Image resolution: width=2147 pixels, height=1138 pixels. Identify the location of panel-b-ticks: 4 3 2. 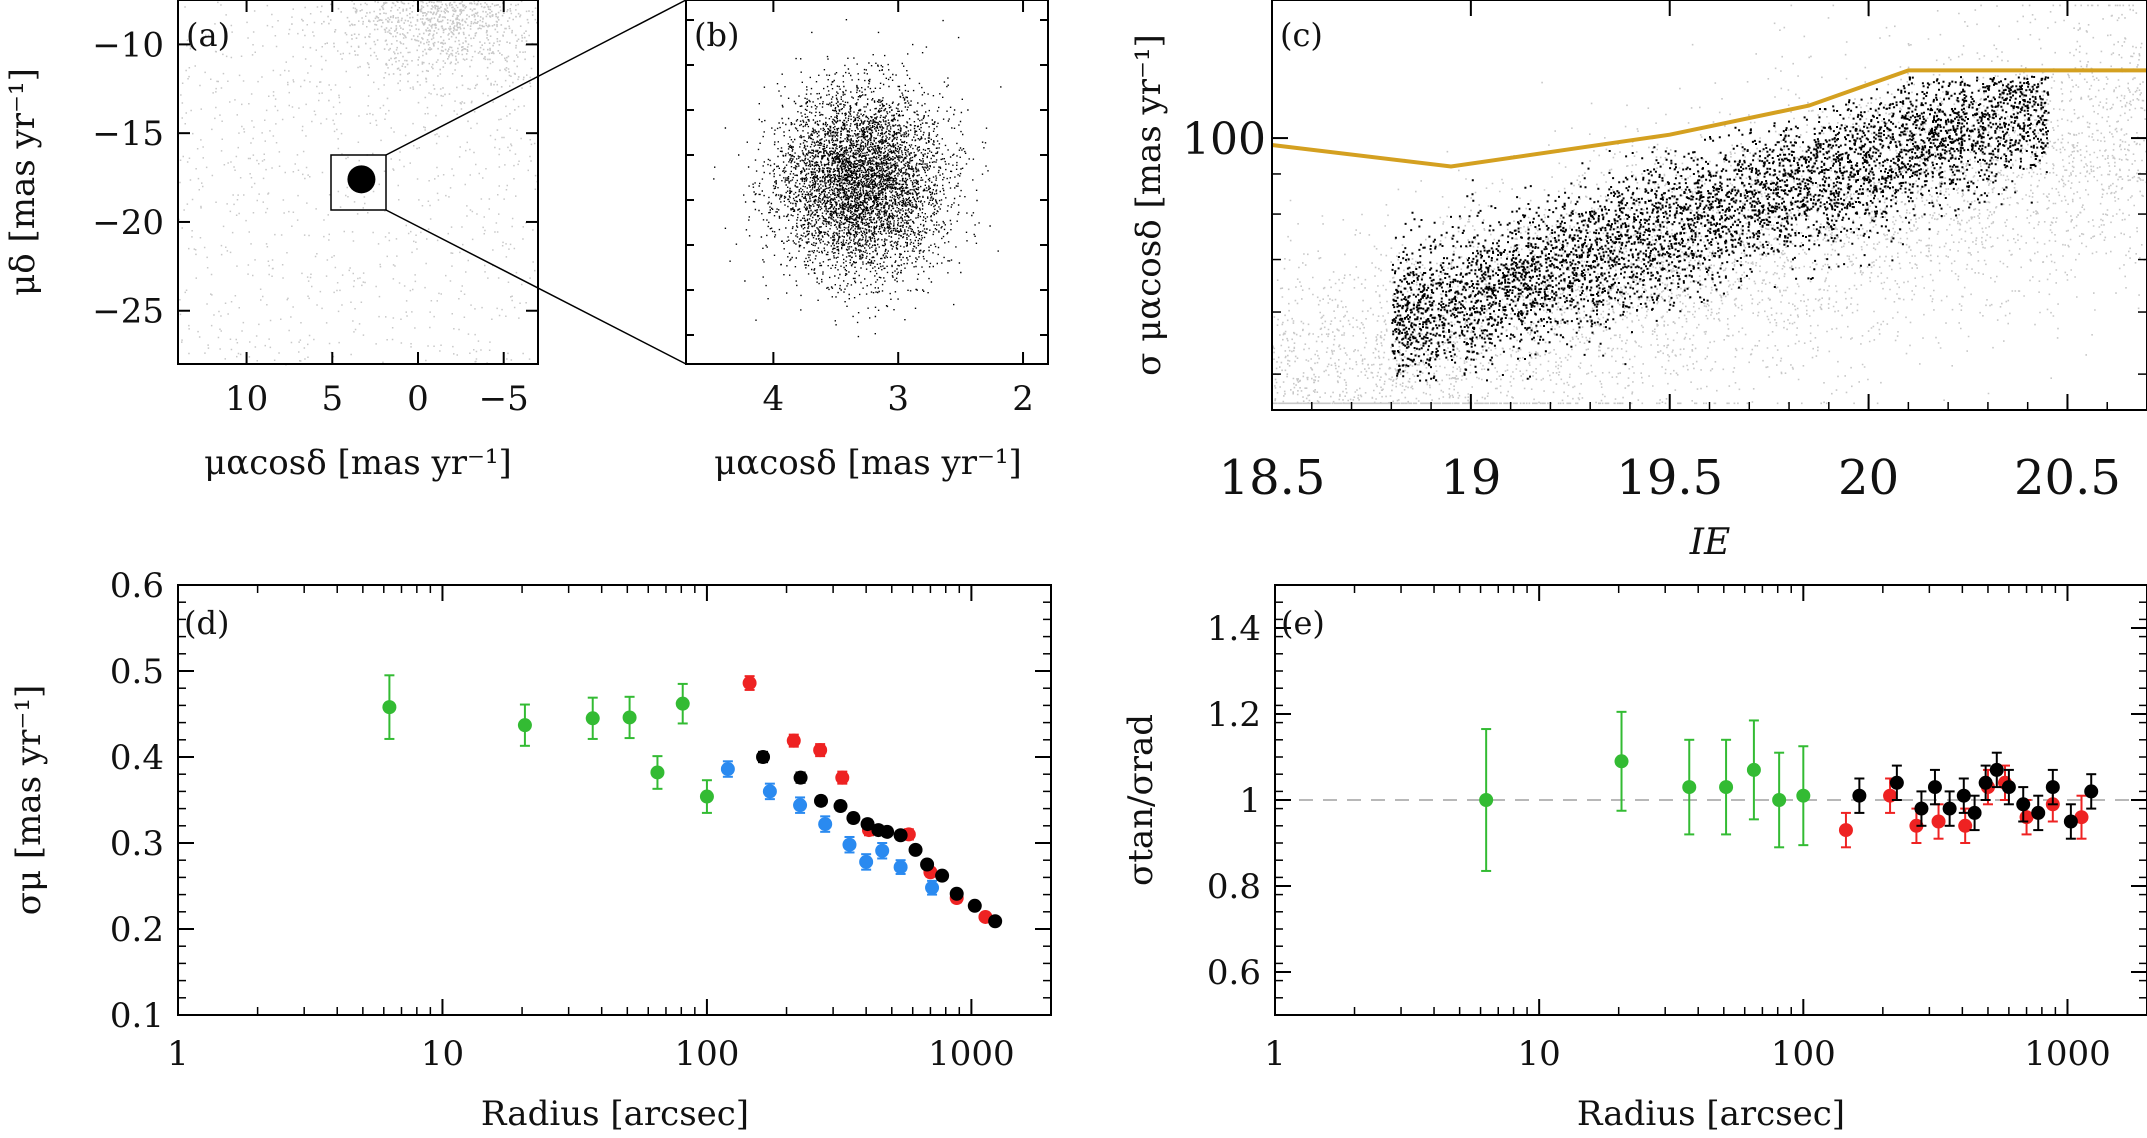
(867, 209).